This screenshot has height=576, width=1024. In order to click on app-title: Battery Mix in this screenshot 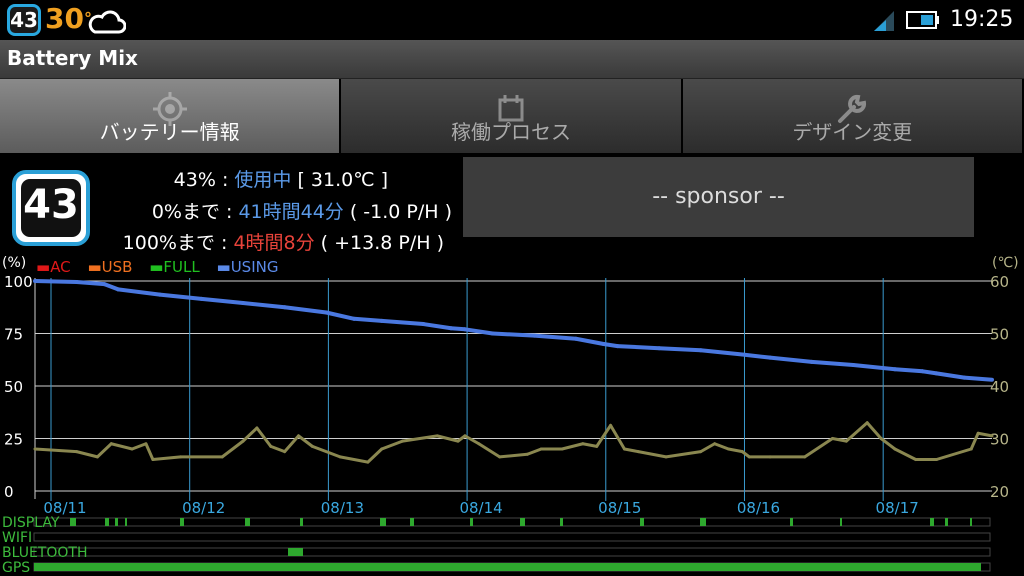, I will do `click(72, 58)`.